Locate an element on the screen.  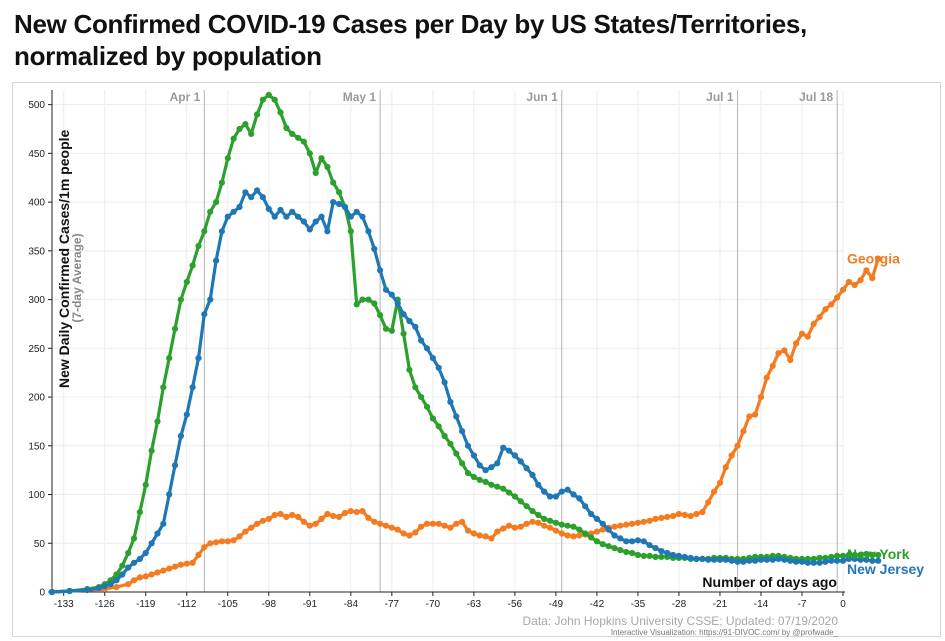
x-tick-label: -35 is located at coordinates (638, 604).